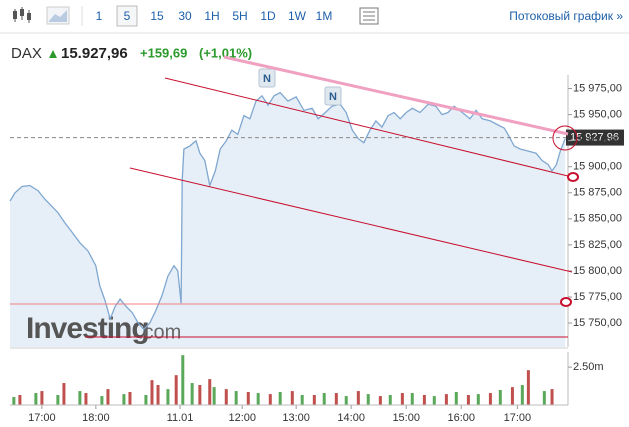 The width and height of the screenshot is (629, 427). What do you see at coordinates (597, 297) in the screenshot?
I see `y-tick-label: 15 775,00` at bounding box center [597, 297].